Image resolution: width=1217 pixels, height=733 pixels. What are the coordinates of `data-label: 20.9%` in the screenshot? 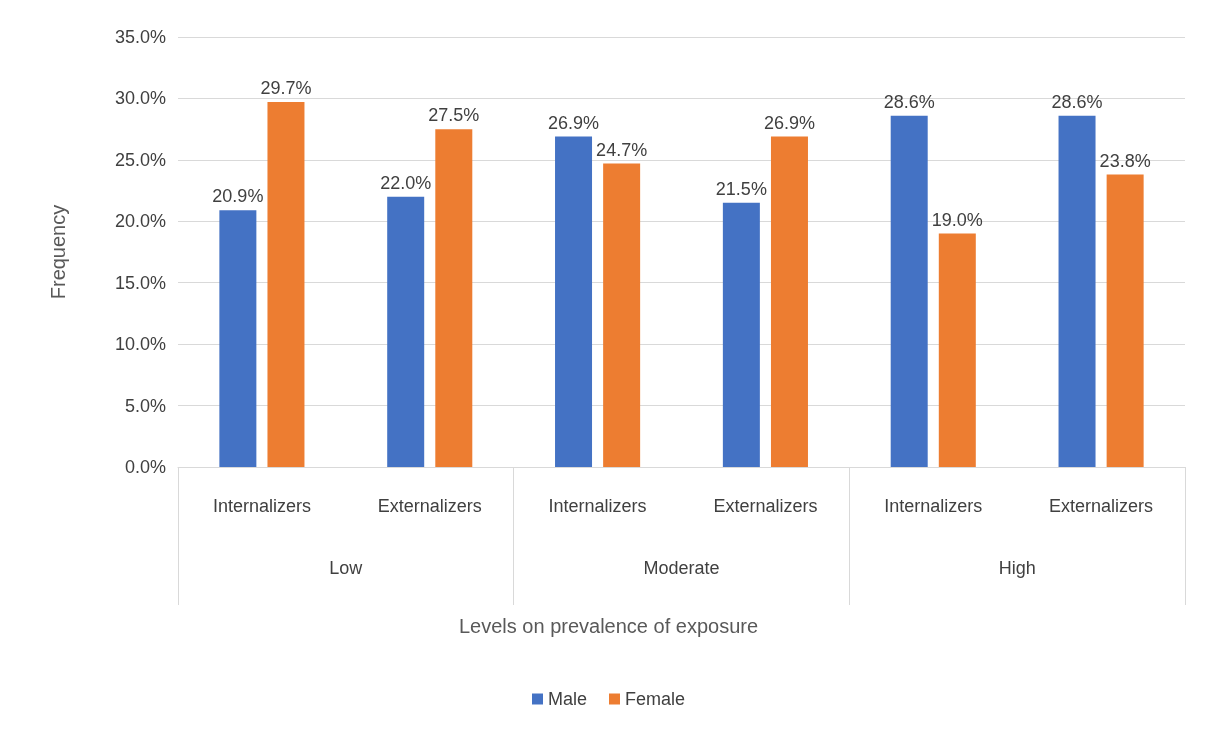 It's located at (238, 196).